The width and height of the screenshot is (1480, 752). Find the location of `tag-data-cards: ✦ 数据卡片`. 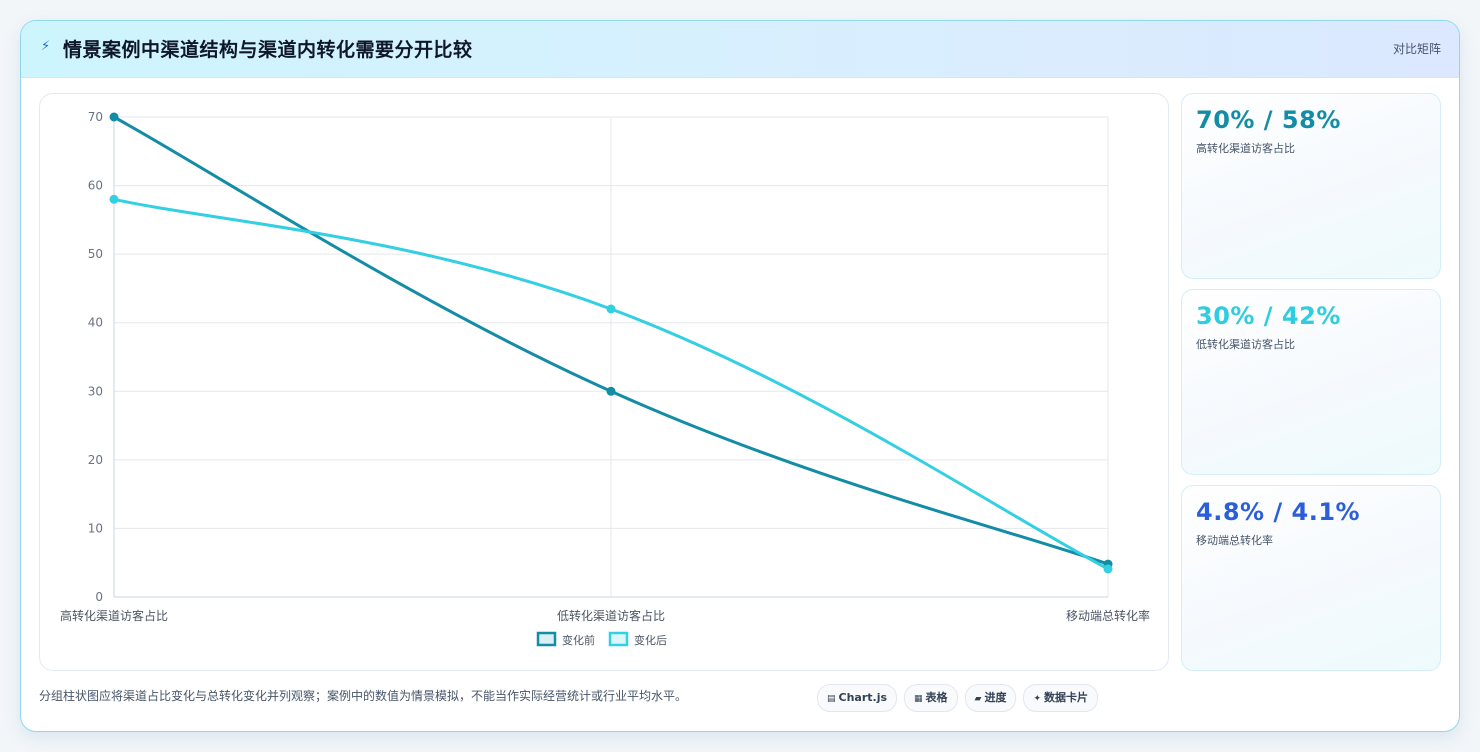

tag-data-cards: ✦ 数据卡片 is located at coordinates (1061, 698).